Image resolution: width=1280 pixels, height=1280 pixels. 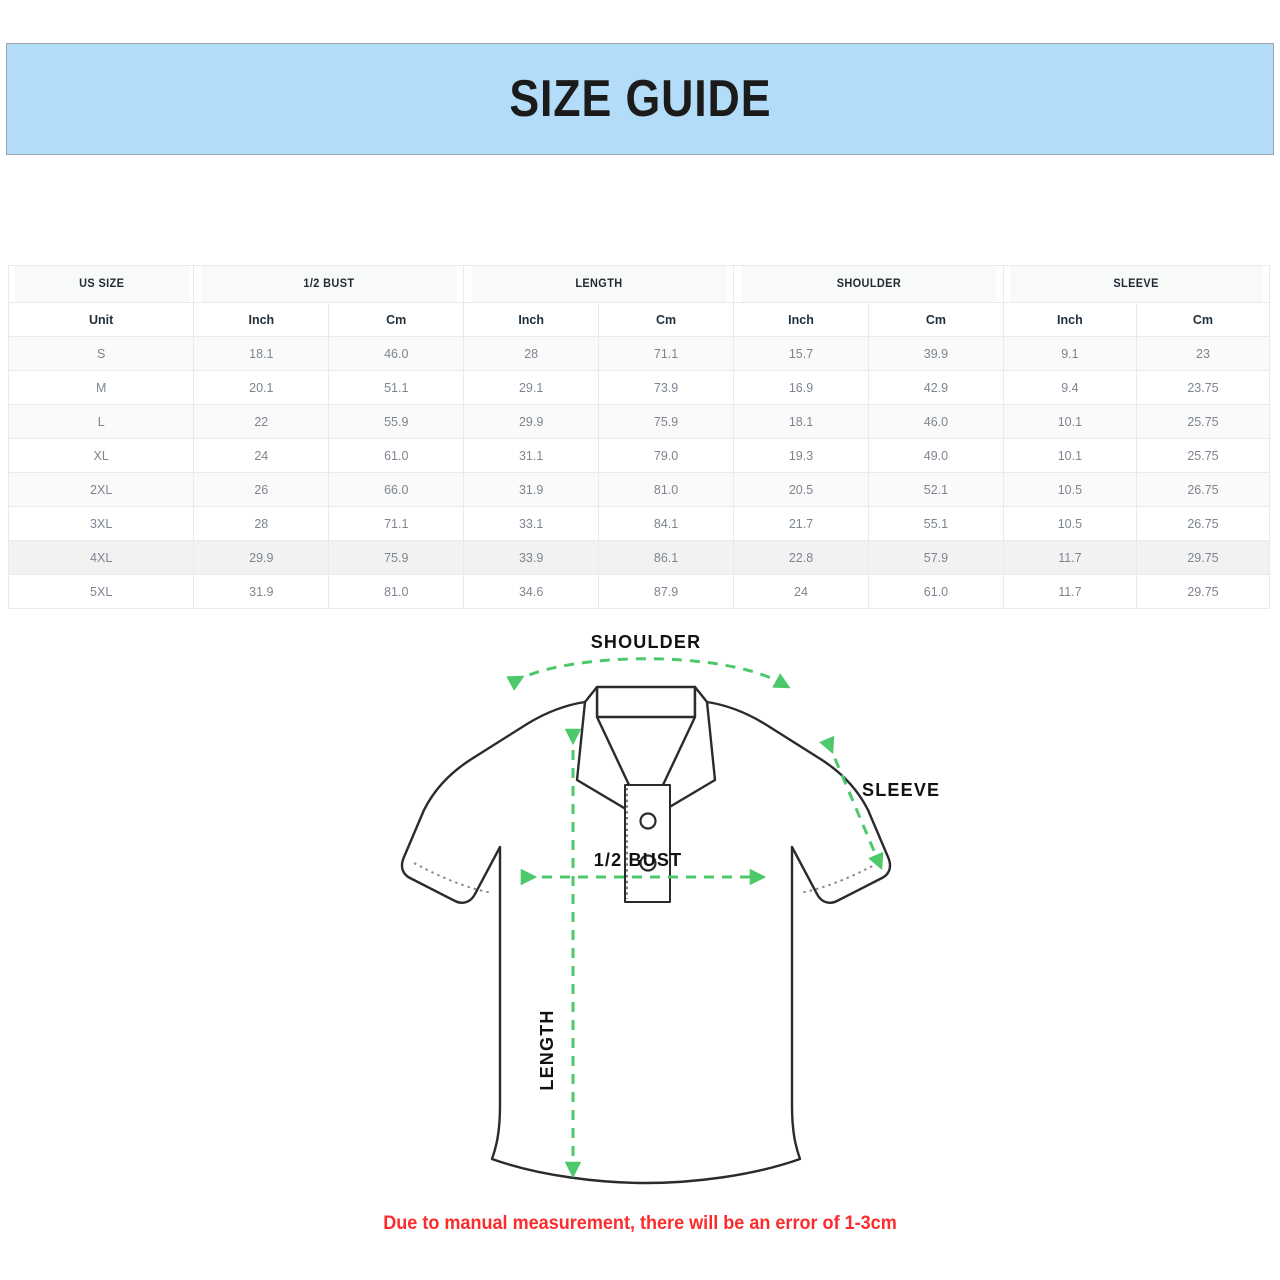 I want to click on cell-size: M, so click(x=101, y=387).